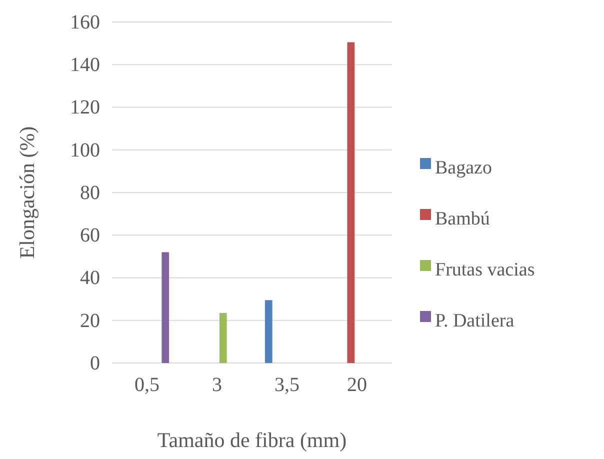 The width and height of the screenshot is (604, 459). Describe the element at coordinates (475, 321) in the screenshot. I see `legend-label: P. Datilera` at that location.